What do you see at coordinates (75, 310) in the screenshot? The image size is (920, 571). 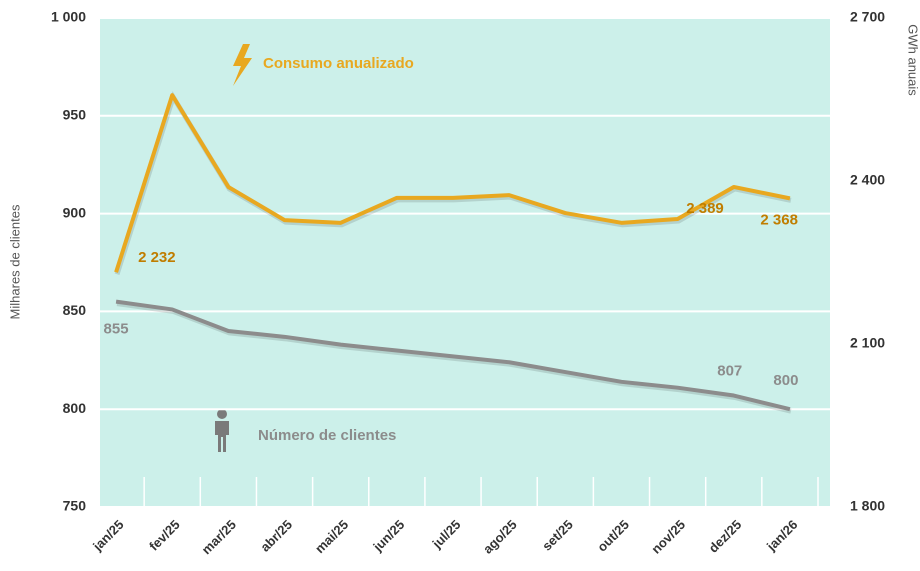 I see `y-tick-label: 850` at bounding box center [75, 310].